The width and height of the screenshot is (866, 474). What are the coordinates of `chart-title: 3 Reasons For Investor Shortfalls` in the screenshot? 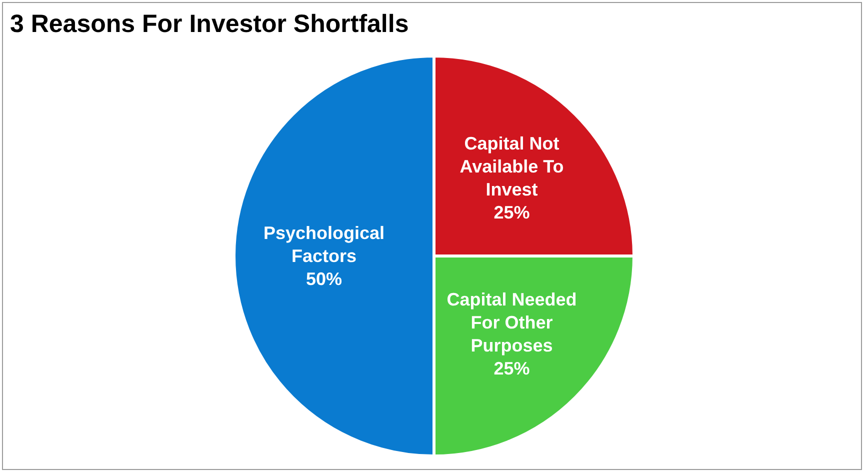 It's located at (209, 24).